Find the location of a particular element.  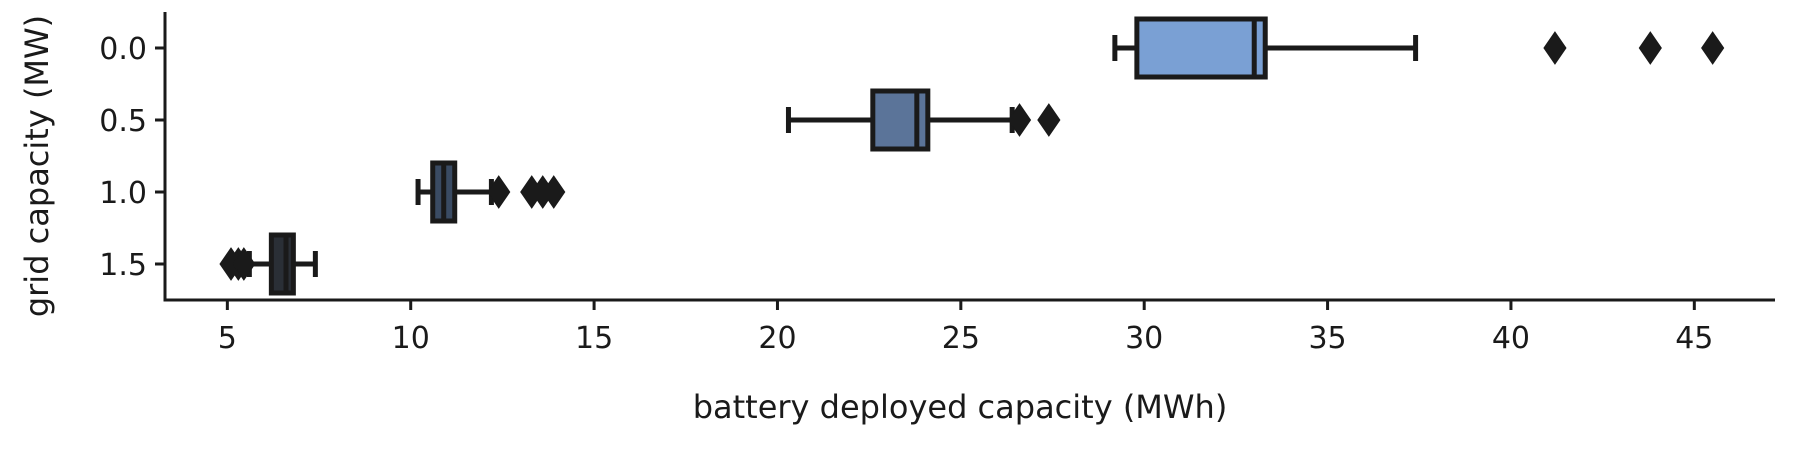

x-tick-label: 45 is located at coordinates (1694, 338).